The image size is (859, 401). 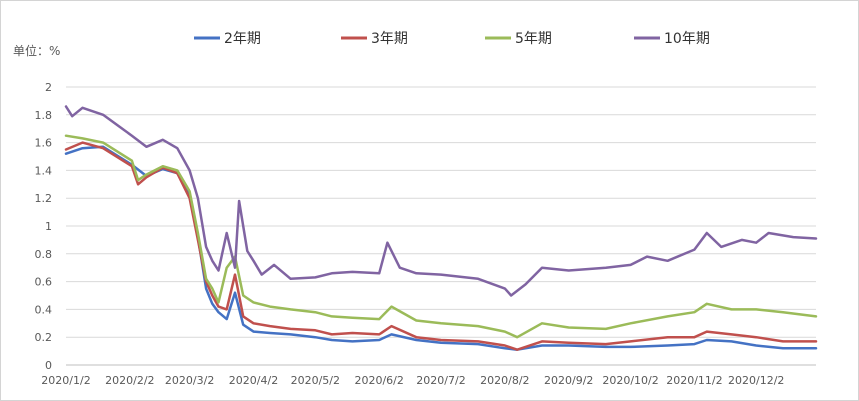 I want to click on y-tick-label: 0.8, so click(x=44, y=254).